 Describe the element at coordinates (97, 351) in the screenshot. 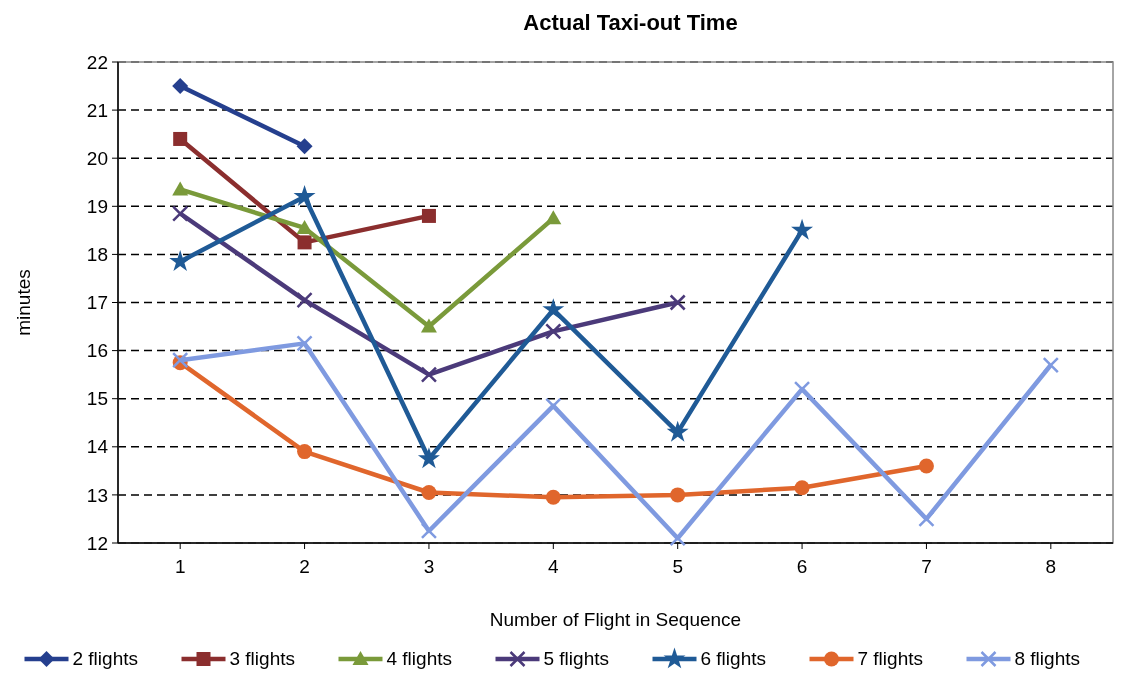

I see `y-tick-label: 16` at that location.